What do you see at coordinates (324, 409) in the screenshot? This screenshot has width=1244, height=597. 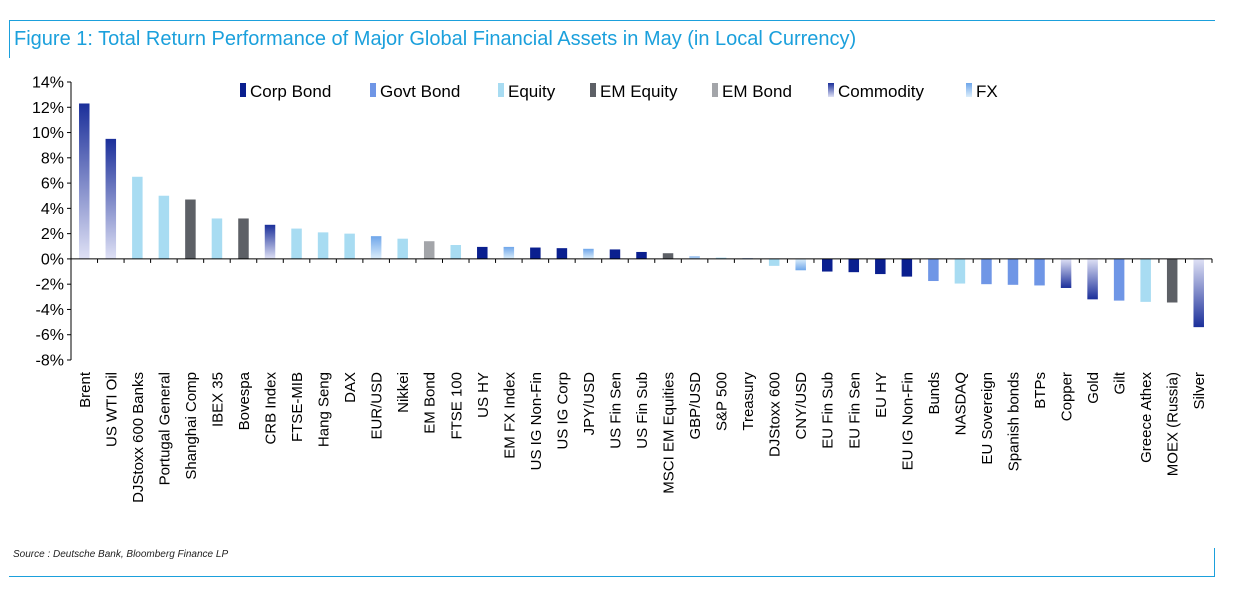 I see `x-tick-label: Hang Seng` at bounding box center [324, 409].